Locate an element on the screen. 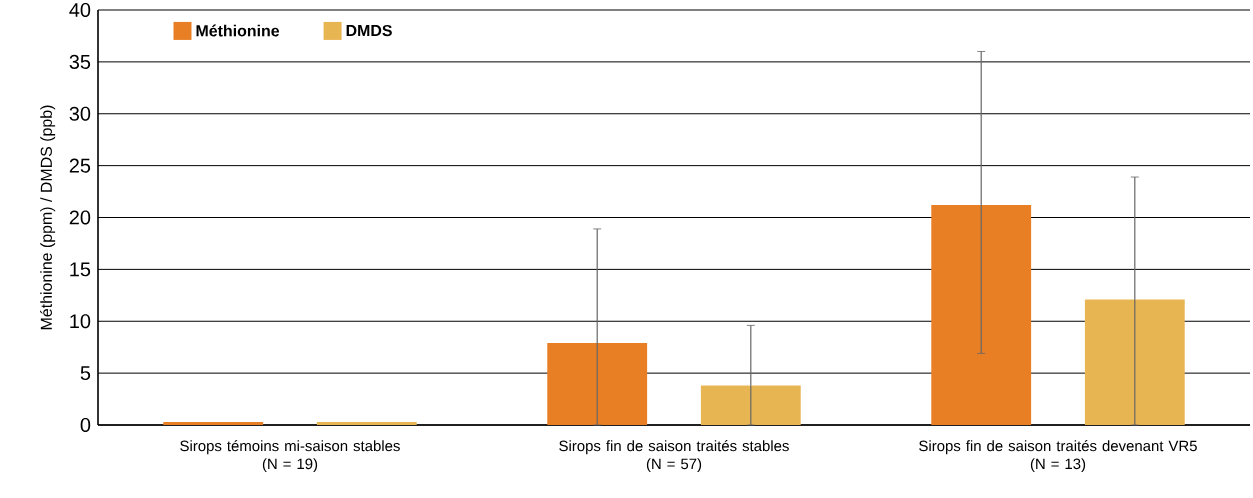 The image size is (1253, 498). legend-label: Méthionine is located at coordinates (238, 30).